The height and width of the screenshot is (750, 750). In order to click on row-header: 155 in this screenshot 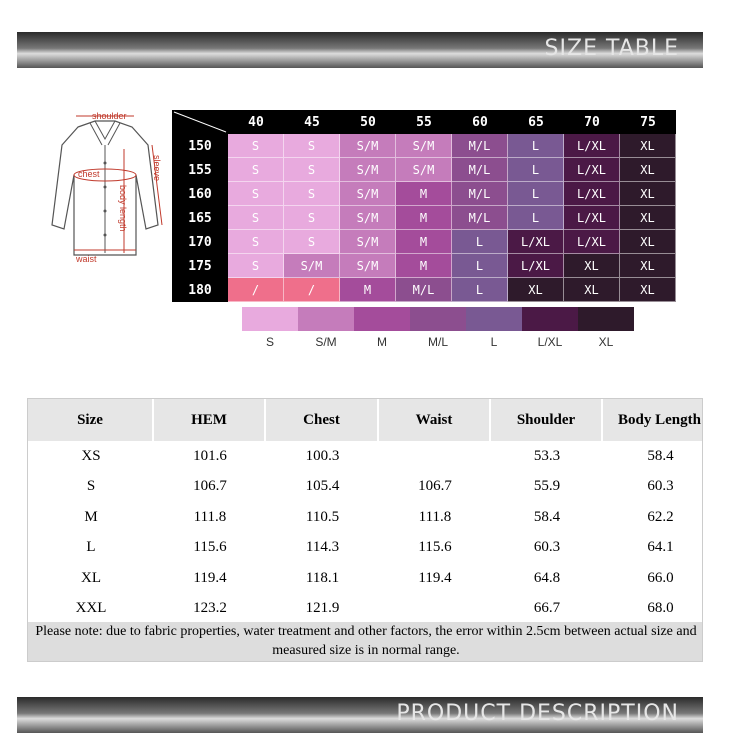, I will do `click(200, 170)`.